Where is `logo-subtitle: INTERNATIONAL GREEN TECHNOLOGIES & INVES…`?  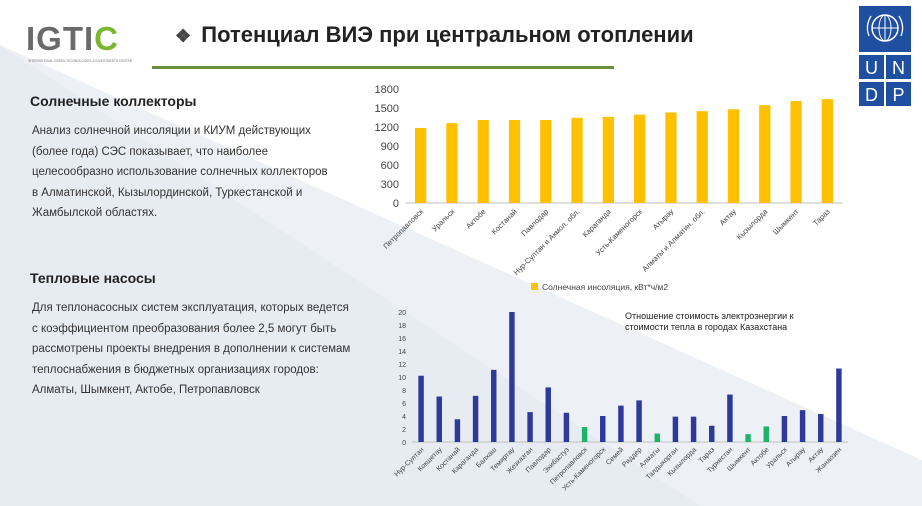
logo-subtitle: INTERNATIONAL GREEN TECHNOLOGIES & INVES… is located at coordinates (80, 61).